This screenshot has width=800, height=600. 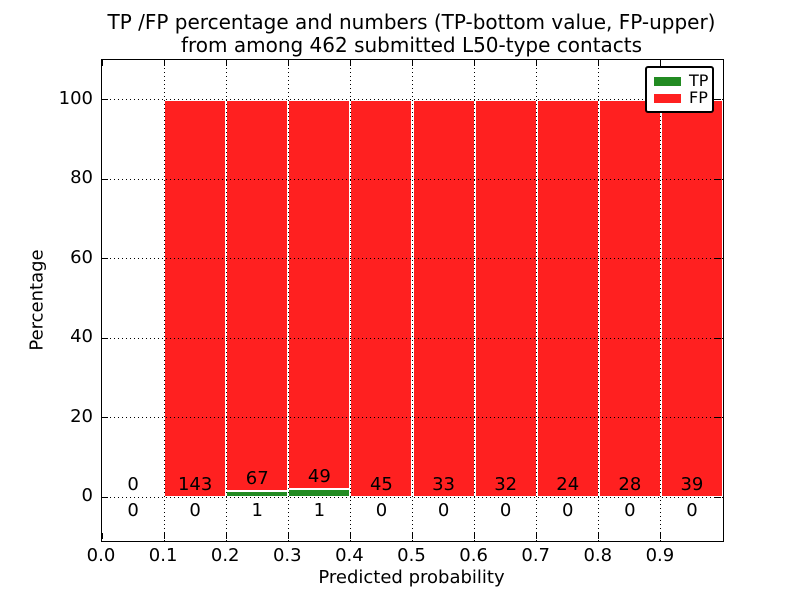 I want to click on y-tick-label: 60, so click(x=81, y=257).